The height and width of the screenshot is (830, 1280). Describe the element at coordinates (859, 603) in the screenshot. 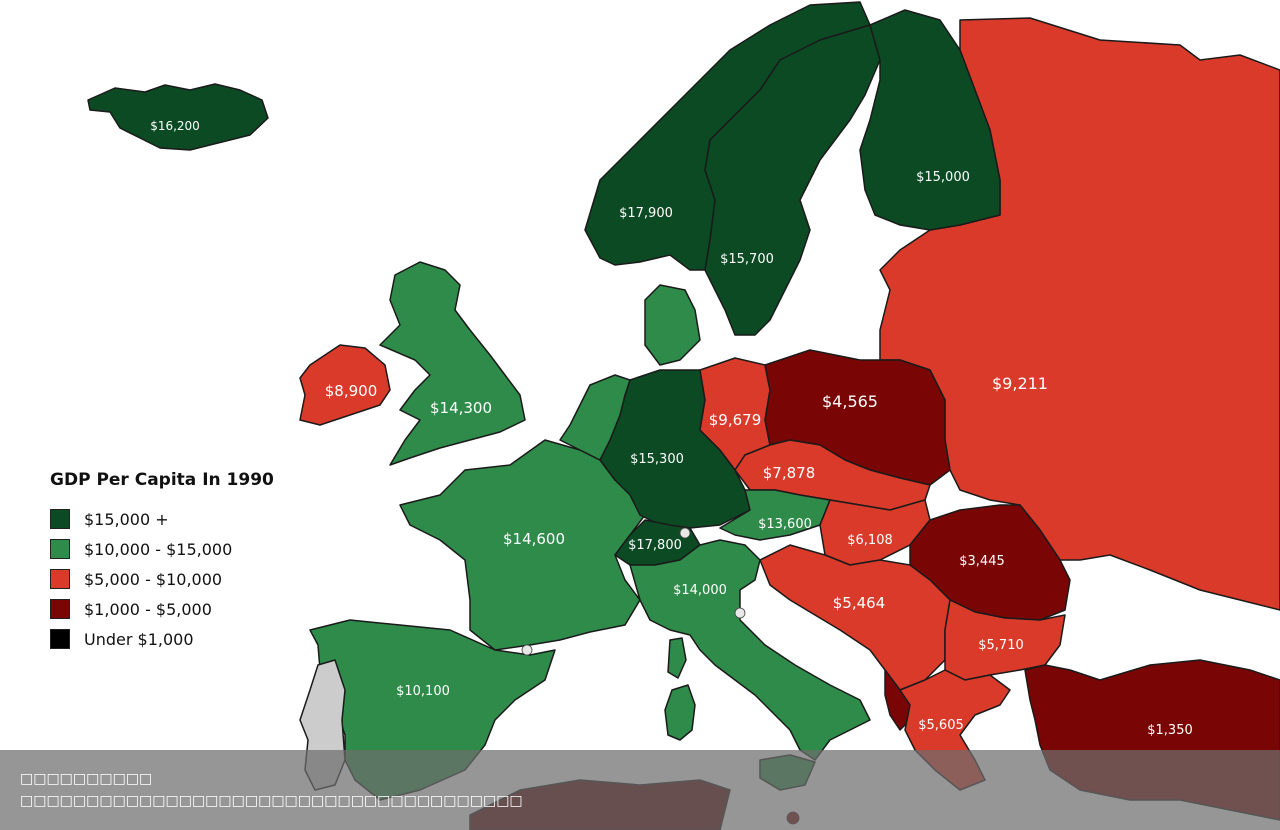

I see `label-yugoslavia: $5,464` at that location.